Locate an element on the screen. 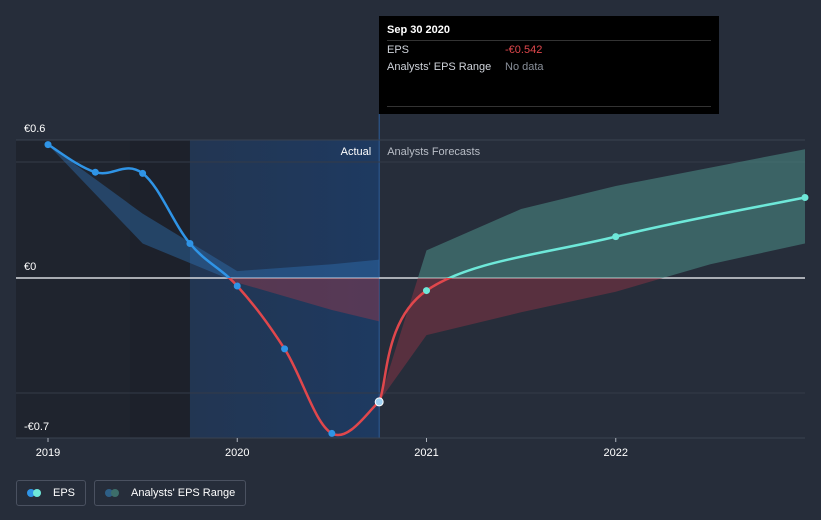 The image size is (821, 520). y-tick-label-2: -€0.7 is located at coordinates (36, 427).